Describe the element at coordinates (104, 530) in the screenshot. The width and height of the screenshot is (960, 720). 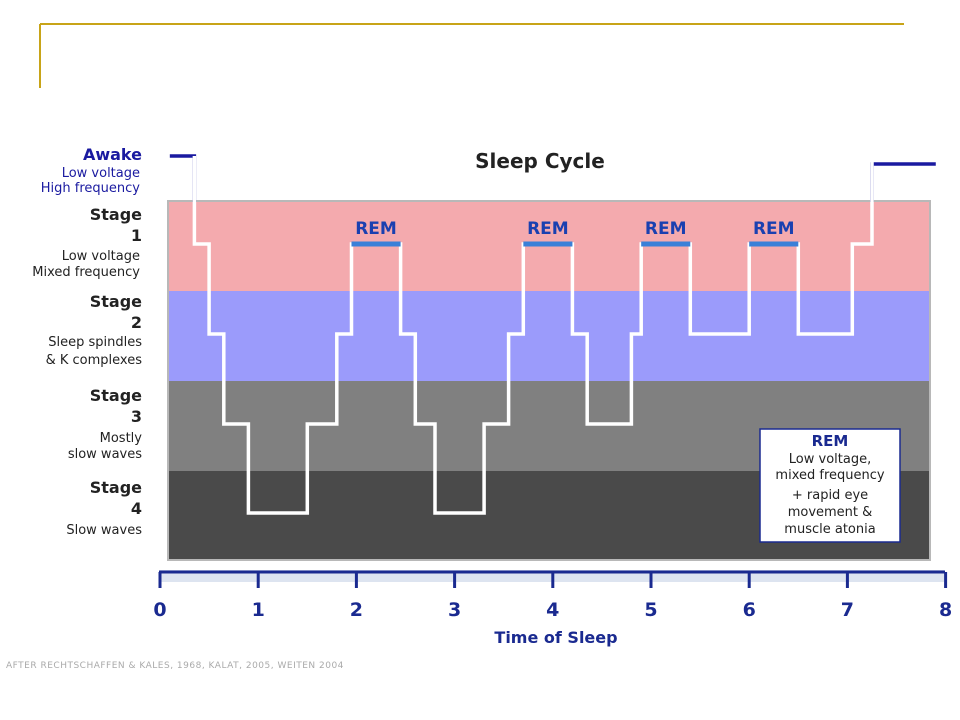
I see `stage4-desc-1: Slow waves` at that location.